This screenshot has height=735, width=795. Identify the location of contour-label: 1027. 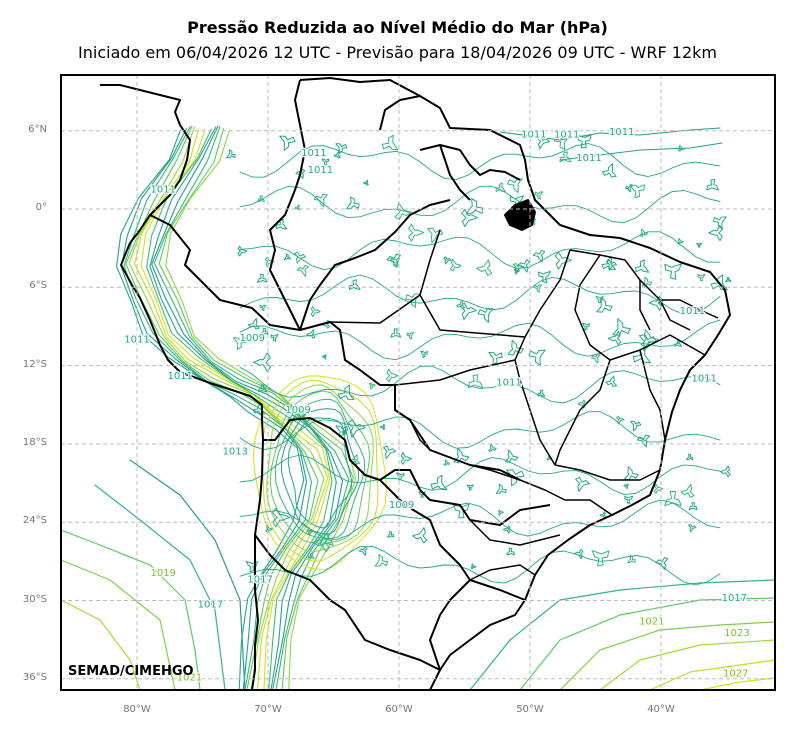
(735, 674).